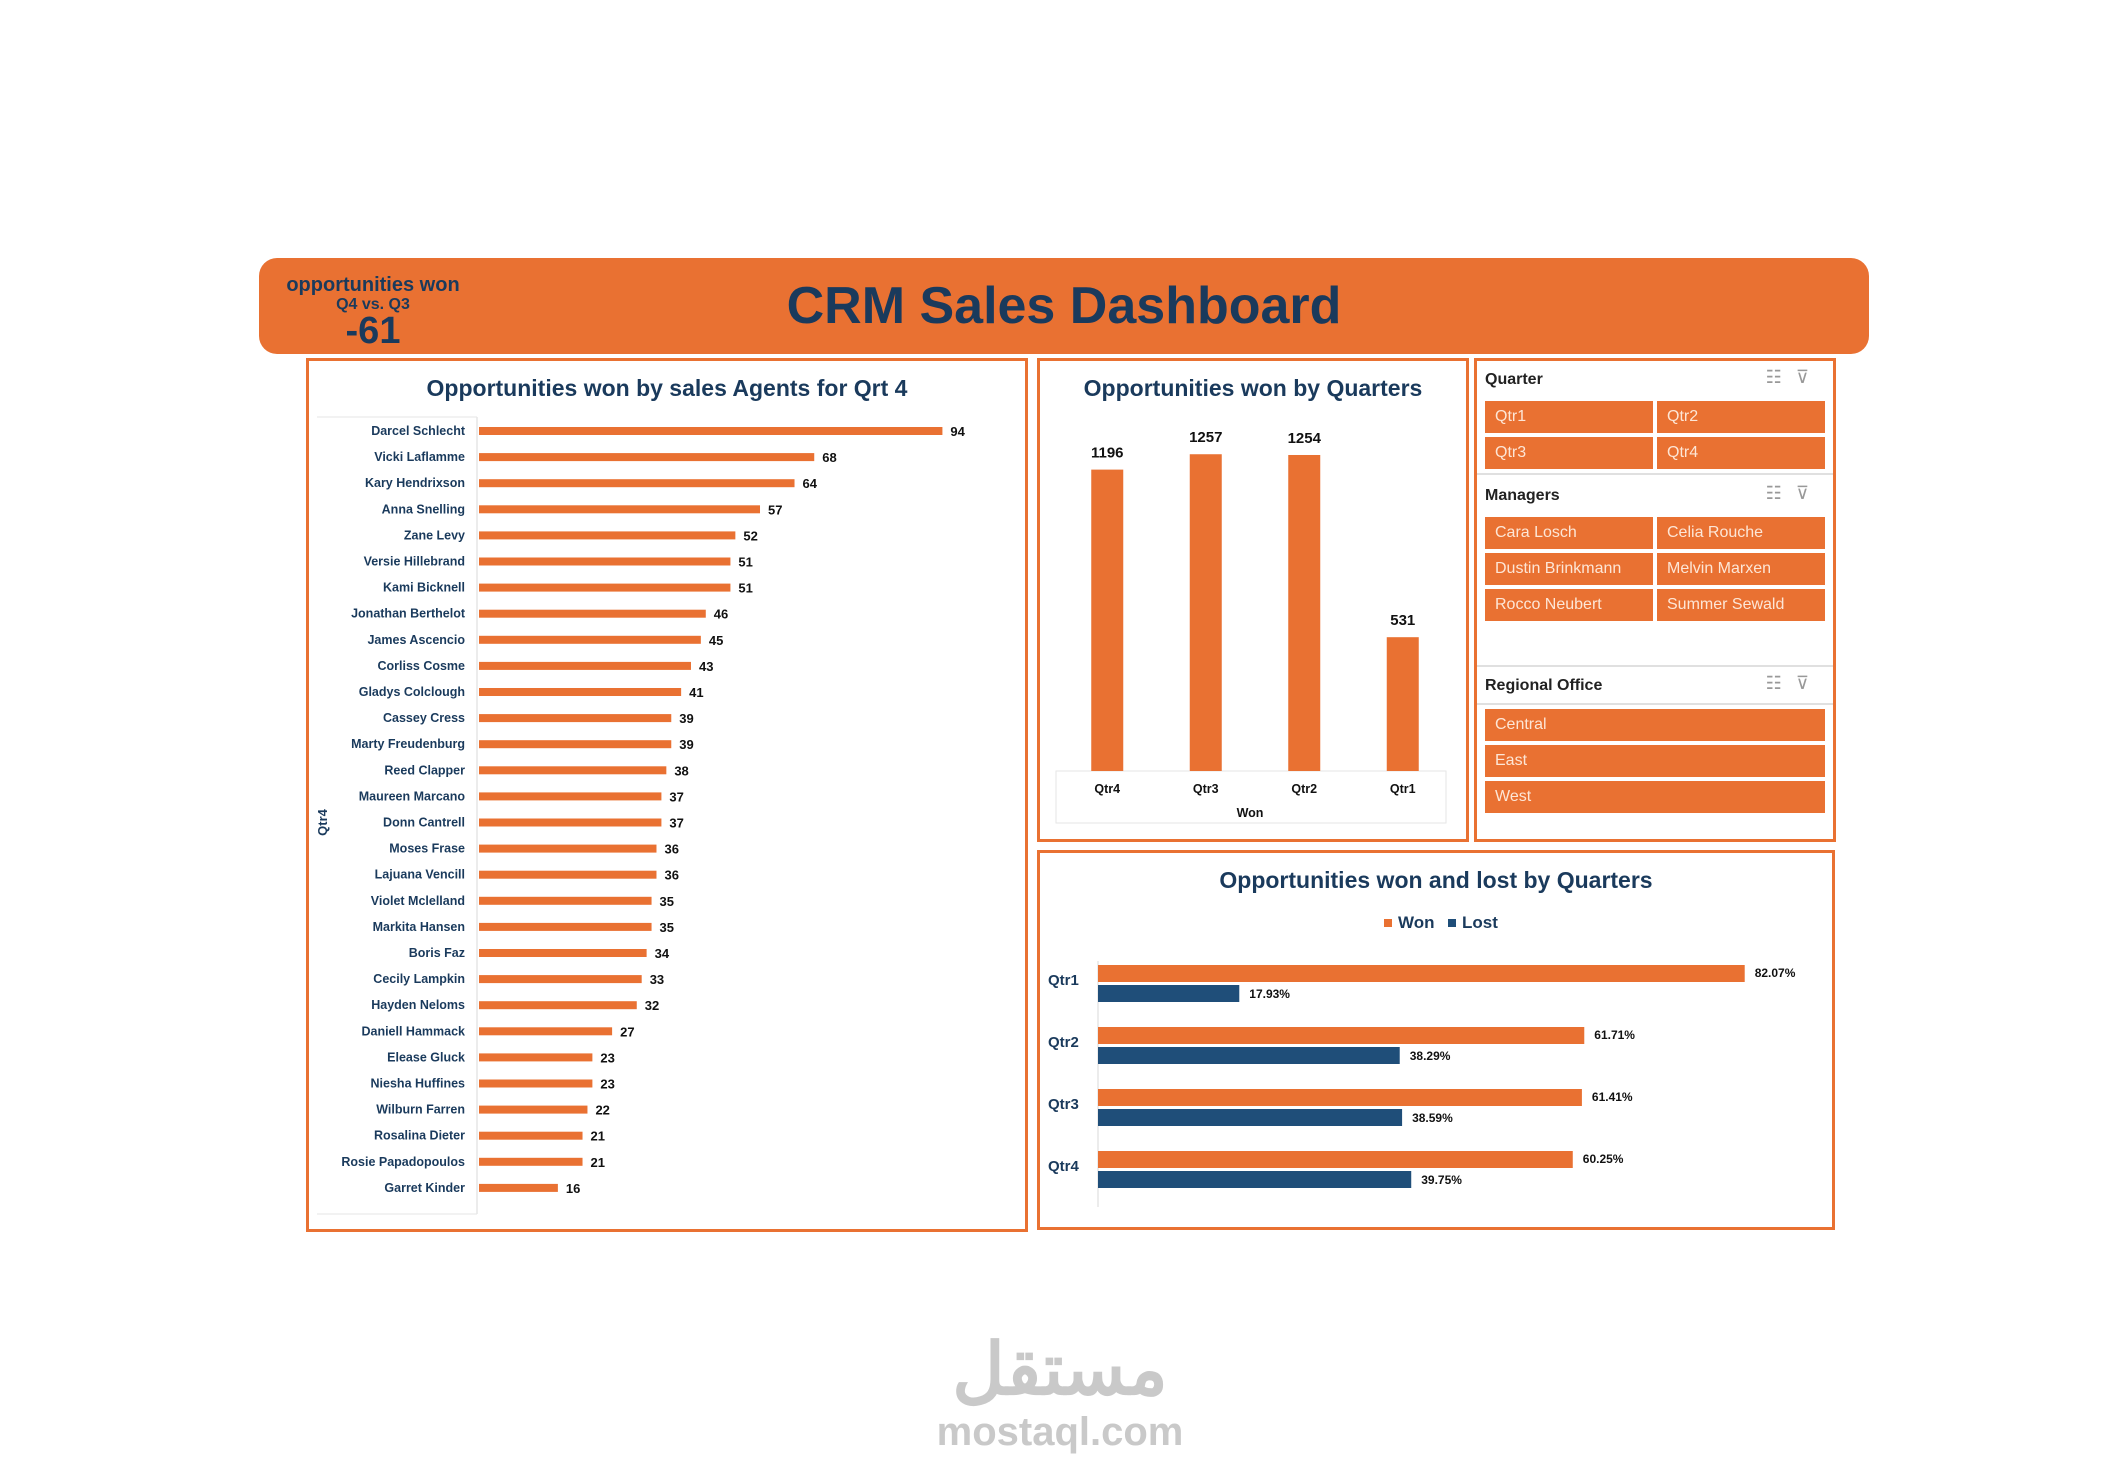 Image resolution: width=2107 pixels, height=1472 pixels. What do you see at coordinates (1544, 685) in the screenshot?
I see `regional-slicer-title: Regional Office` at bounding box center [1544, 685].